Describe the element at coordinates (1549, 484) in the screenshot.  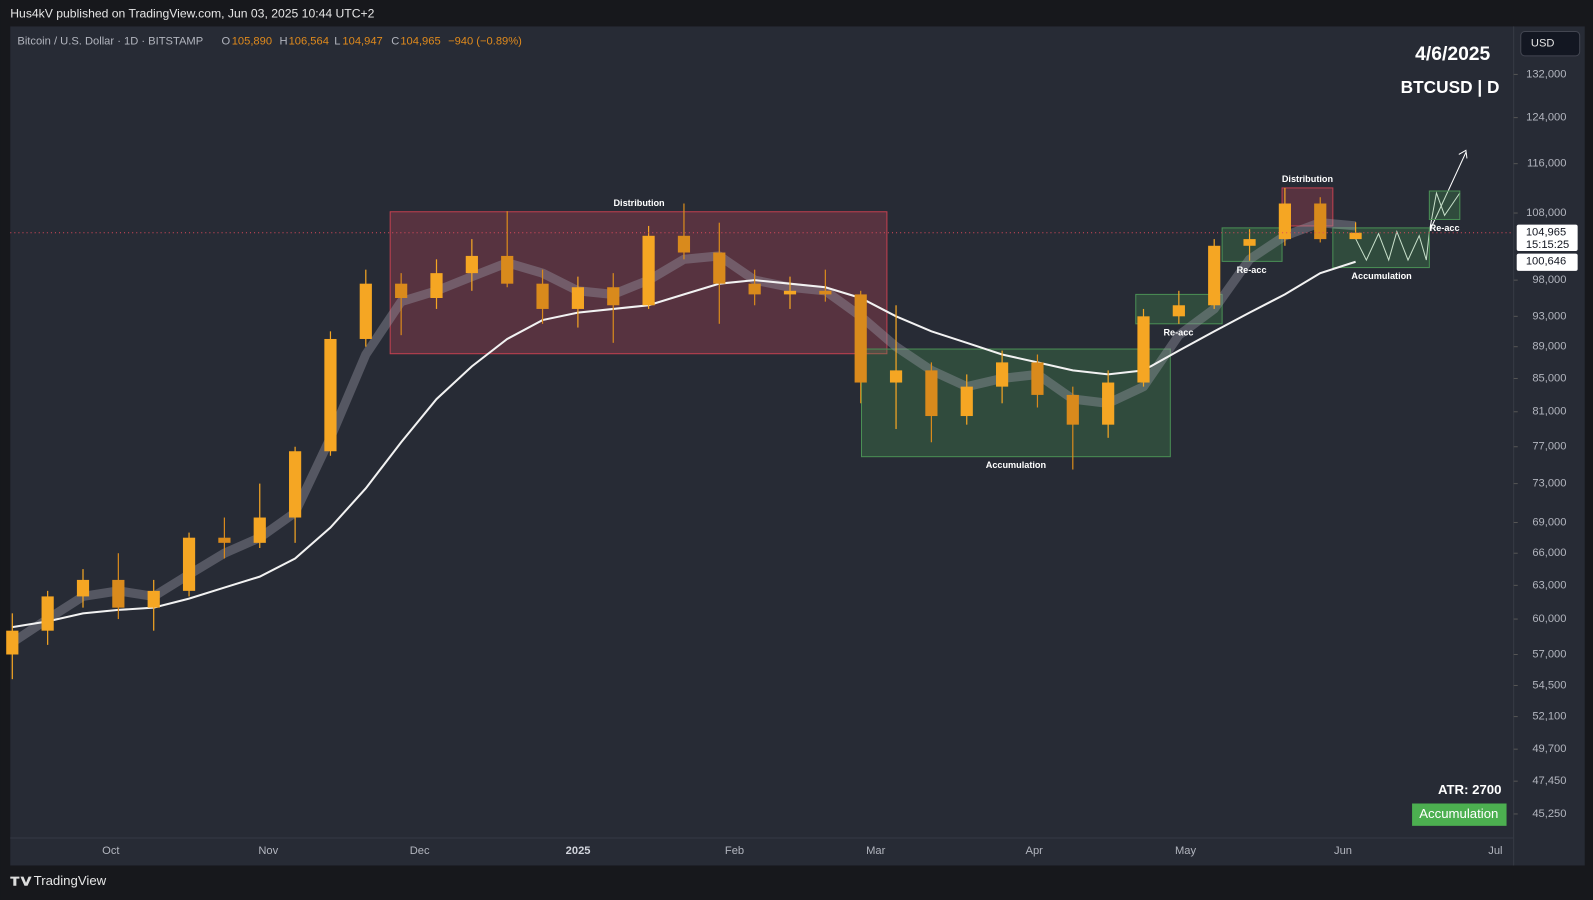
I see `y-tick-label: 73,000` at that location.